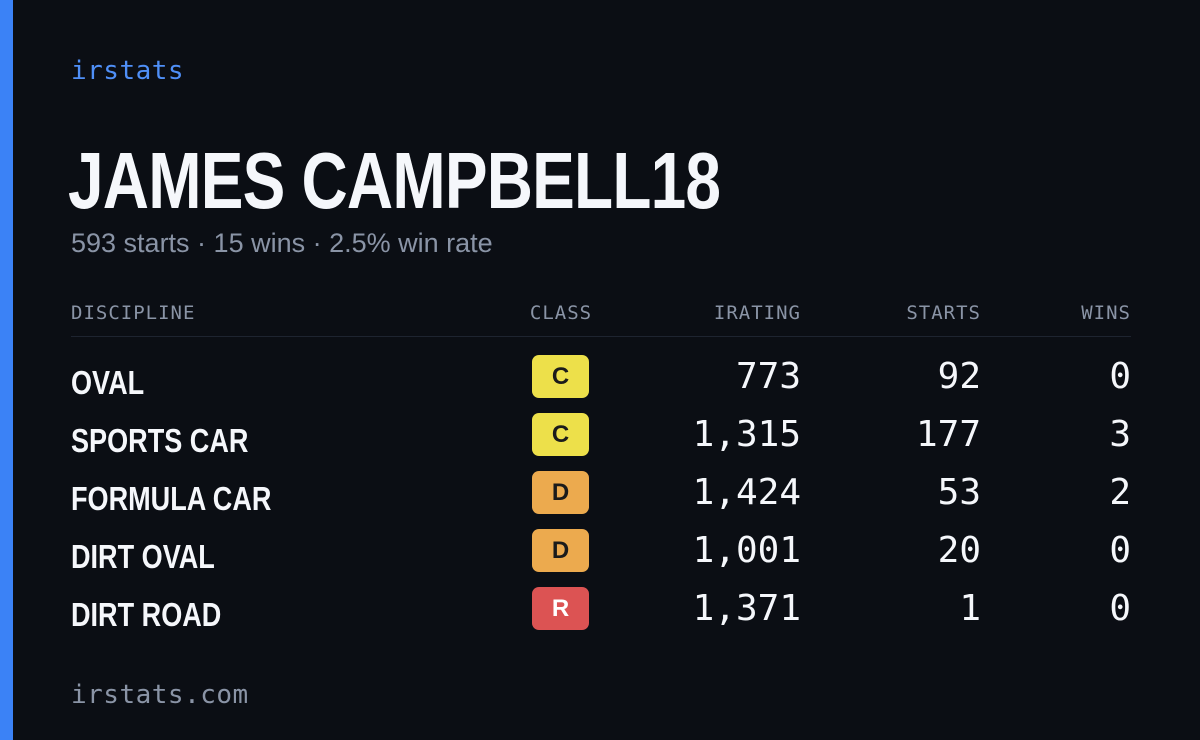 Image resolution: width=1200 pixels, height=740 pixels. Describe the element at coordinates (601, 614) in the screenshot. I see `table-row: DIRT ROAD R 1,371 1 0` at that location.